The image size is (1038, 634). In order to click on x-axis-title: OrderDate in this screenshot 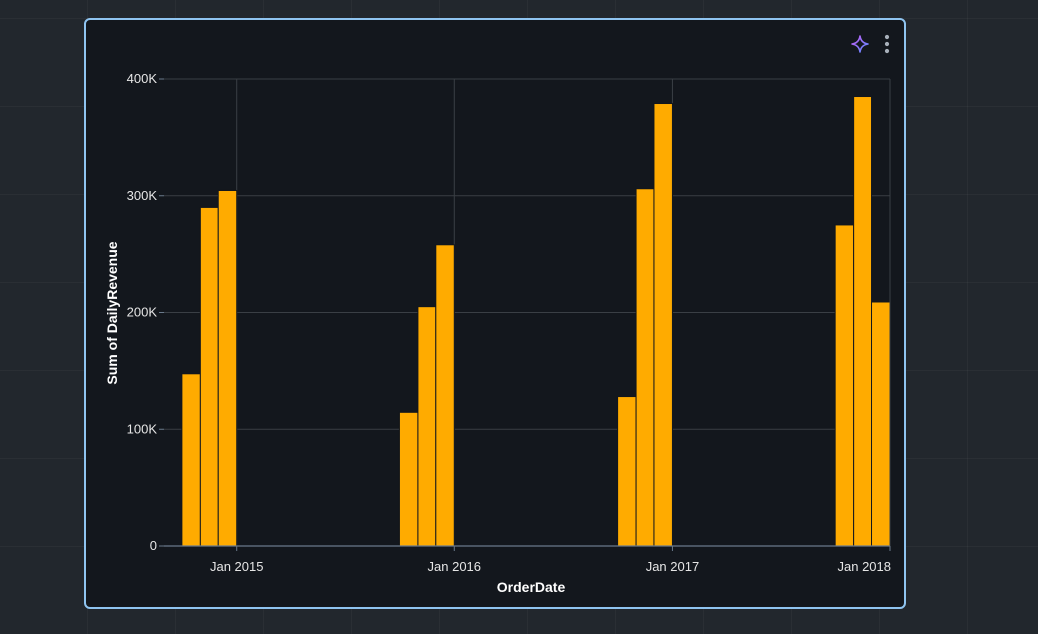, I will do `click(531, 587)`.